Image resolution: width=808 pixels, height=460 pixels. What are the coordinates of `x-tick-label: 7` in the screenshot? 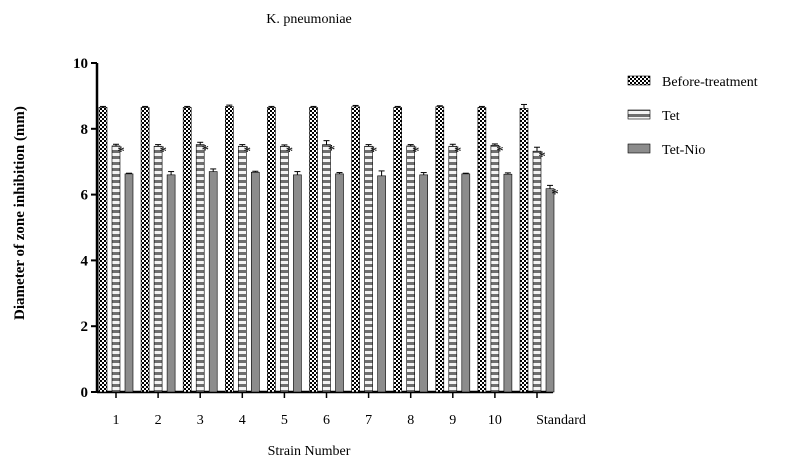 It's located at (368, 420).